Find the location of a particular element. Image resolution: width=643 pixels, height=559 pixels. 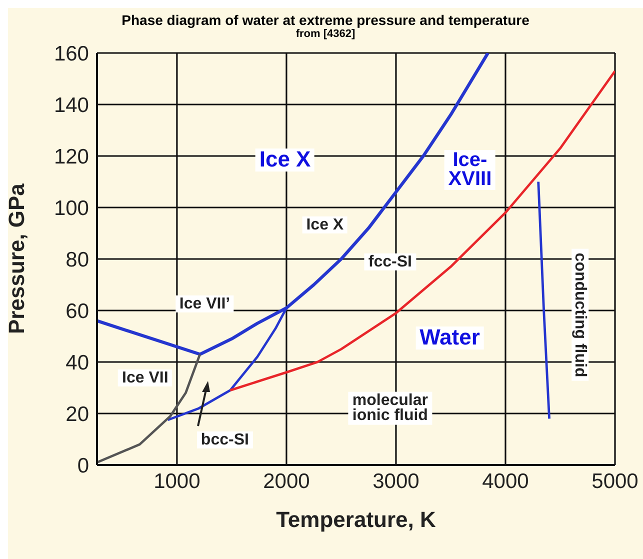

y-tick-label: 140 is located at coordinates (71, 105).